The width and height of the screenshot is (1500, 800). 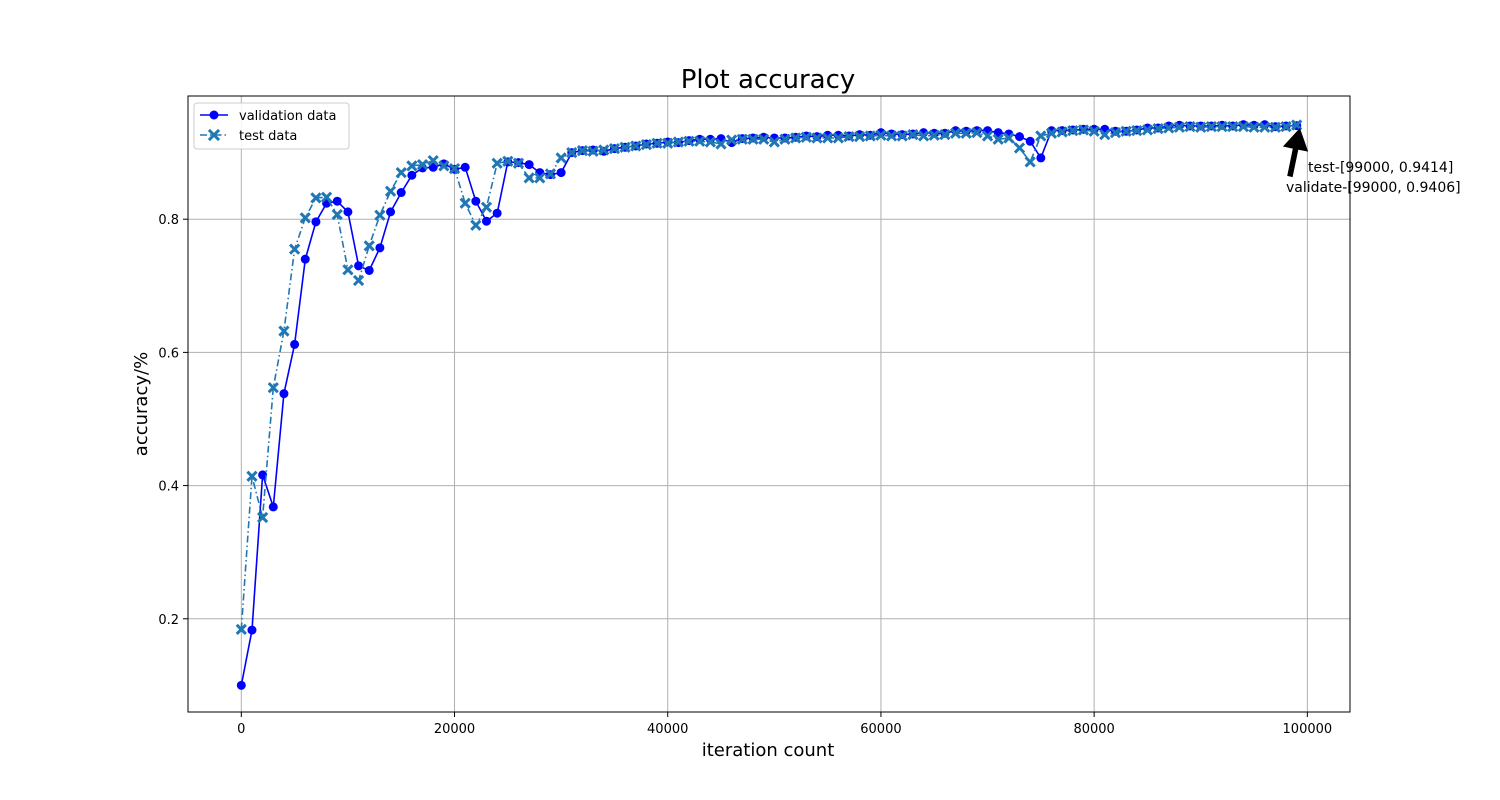 I want to click on x-axis-ticks: 0 20000 40000 60000 80000 100000, so click(x=784, y=724).